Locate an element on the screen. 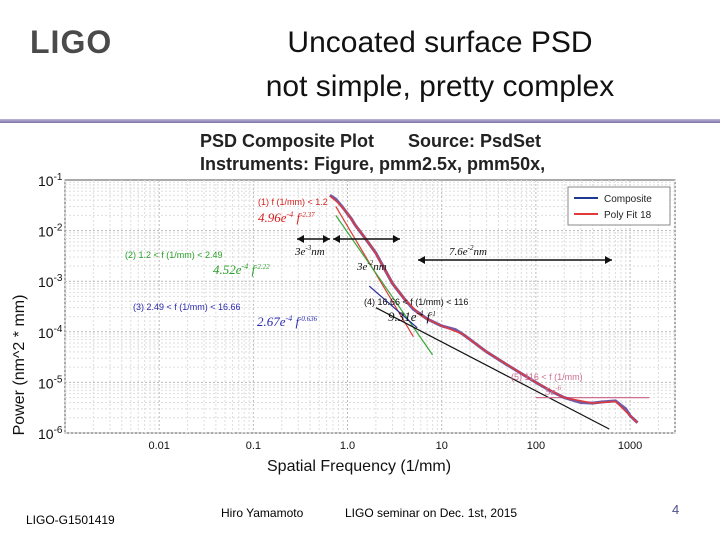  y-axis-label: Power (nm^2 * mm) is located at coordinates (19, 365).